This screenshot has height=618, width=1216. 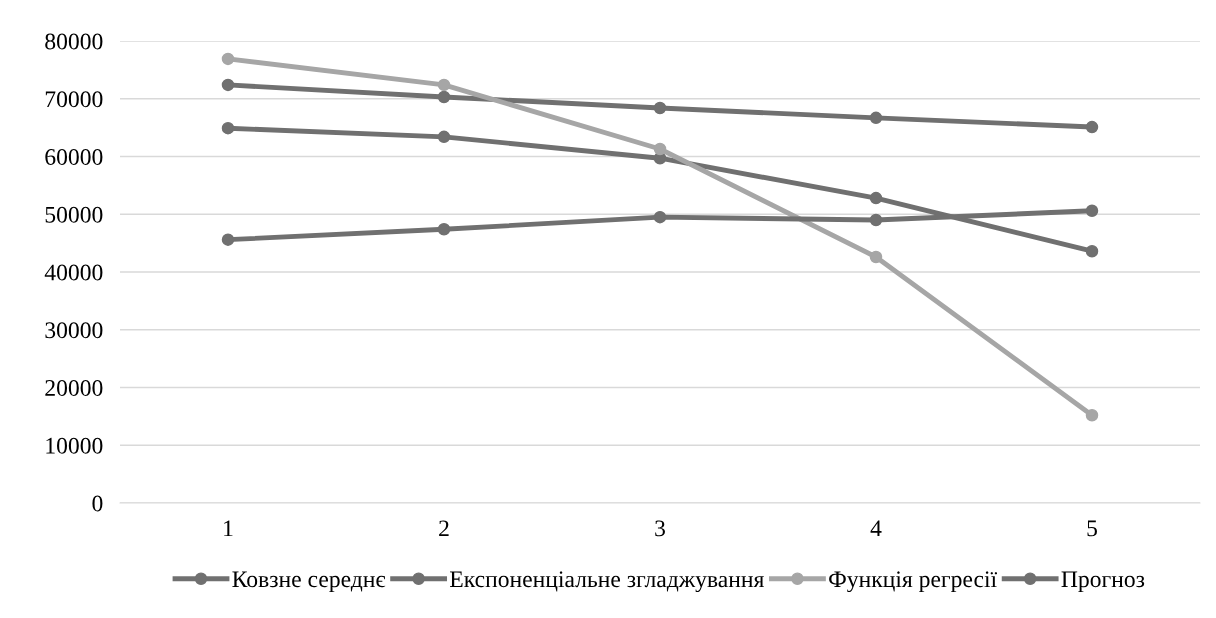 I want to click on y-tick-label: 70000, so click(x=74, y=99).